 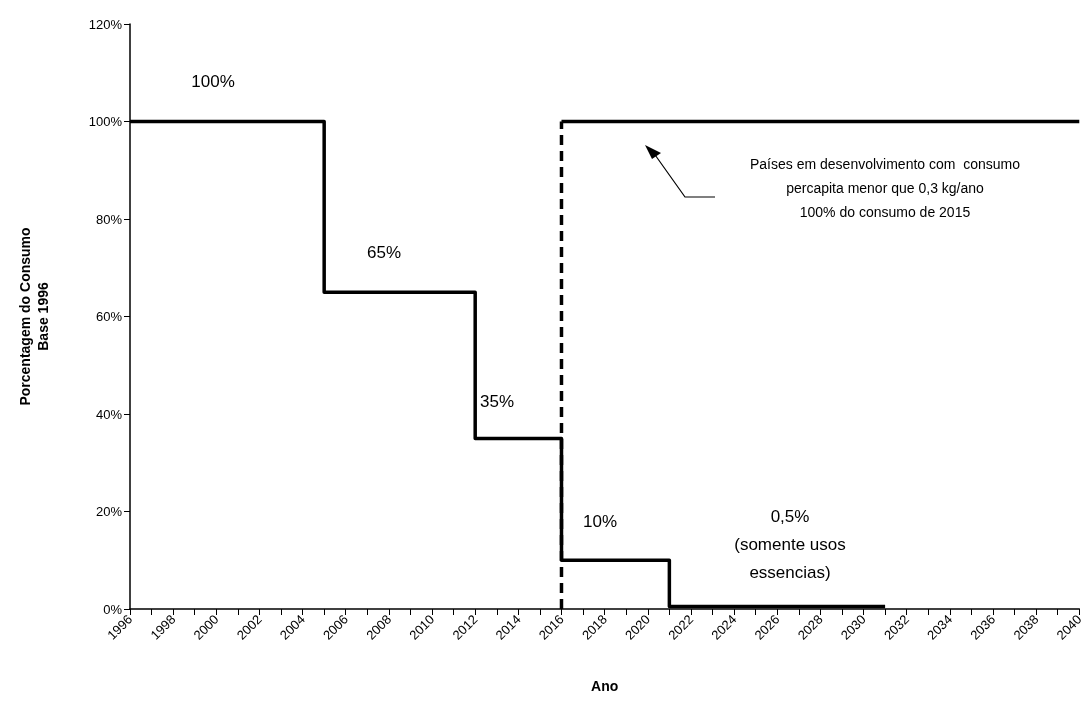 I want to click on y-tick-label: 120%, so click(x=105, y=24).